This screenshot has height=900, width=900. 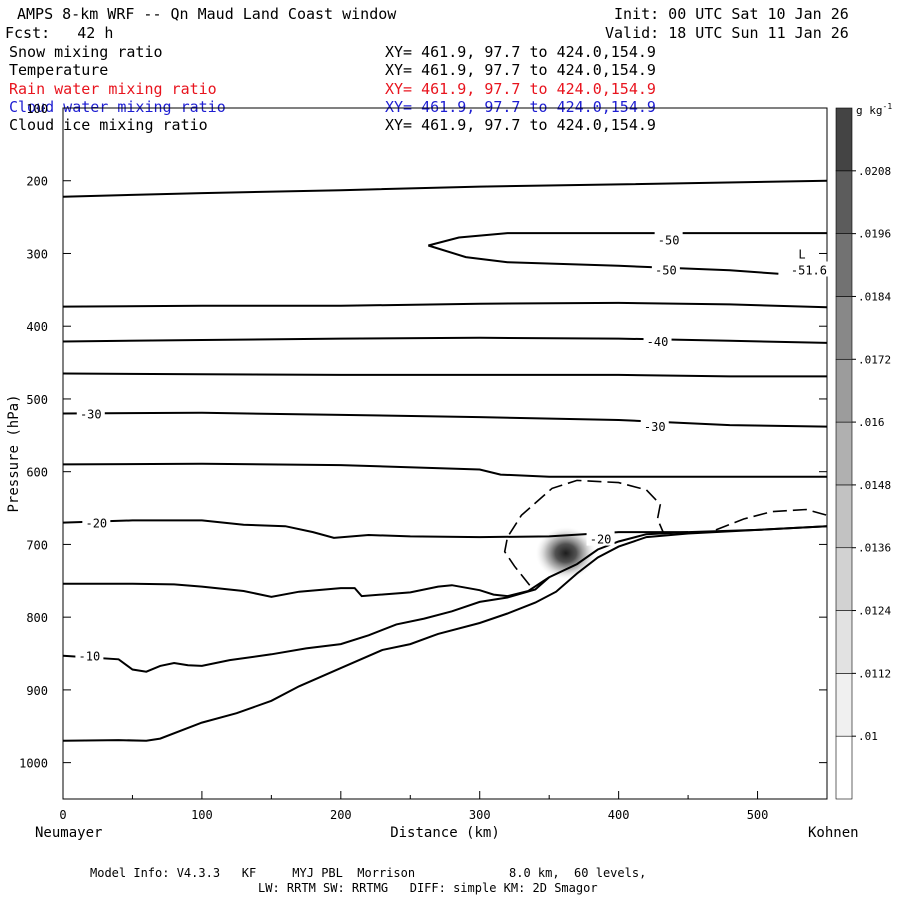 I want to click on colorbar-label-0: .01, so click(x=868, y=736).